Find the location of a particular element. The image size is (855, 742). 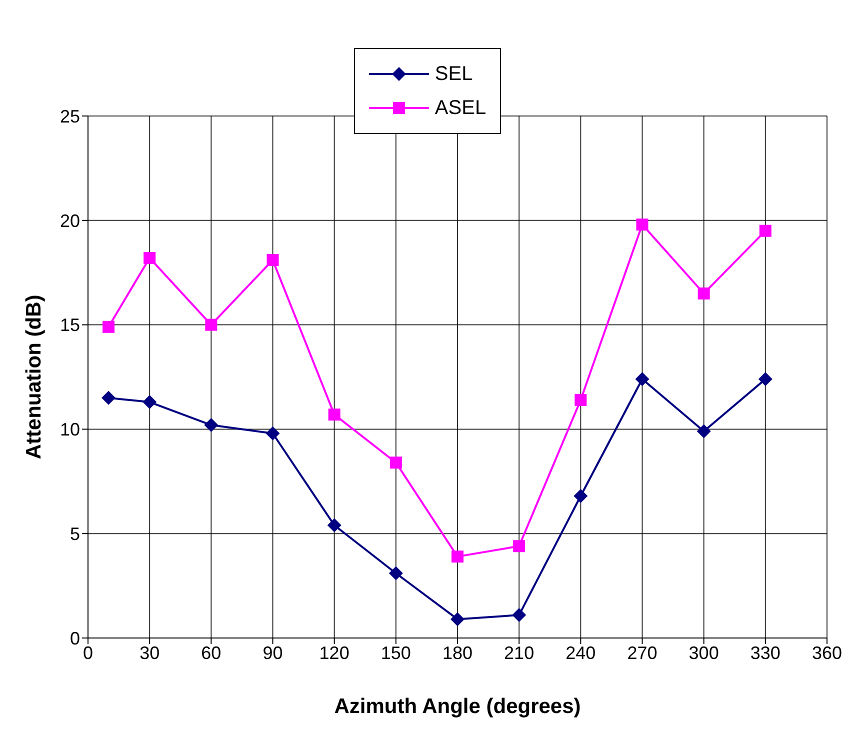

x-tick-label: 30 is located at coordinates (150, 652).